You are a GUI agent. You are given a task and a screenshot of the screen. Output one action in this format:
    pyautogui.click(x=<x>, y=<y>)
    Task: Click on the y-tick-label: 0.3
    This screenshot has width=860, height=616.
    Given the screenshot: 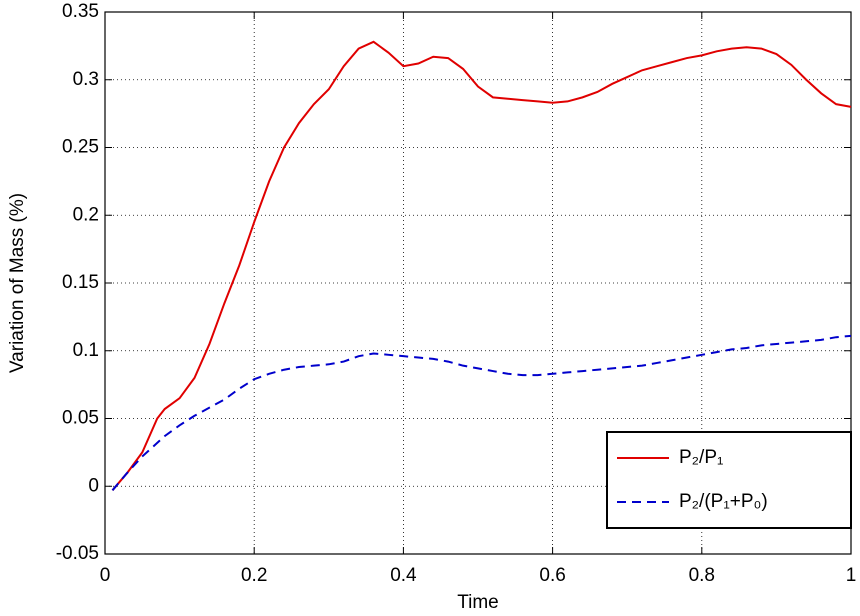 What is the action you would take?
    pyautogui.click(x=86, y=79)
    